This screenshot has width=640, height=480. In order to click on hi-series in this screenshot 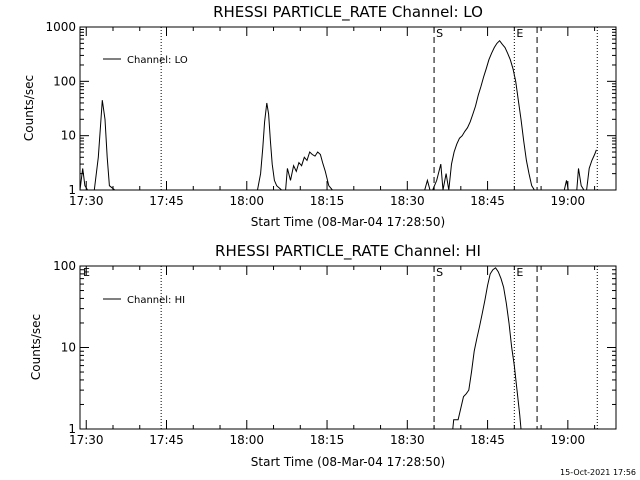, I will do `click(487, 348)`.